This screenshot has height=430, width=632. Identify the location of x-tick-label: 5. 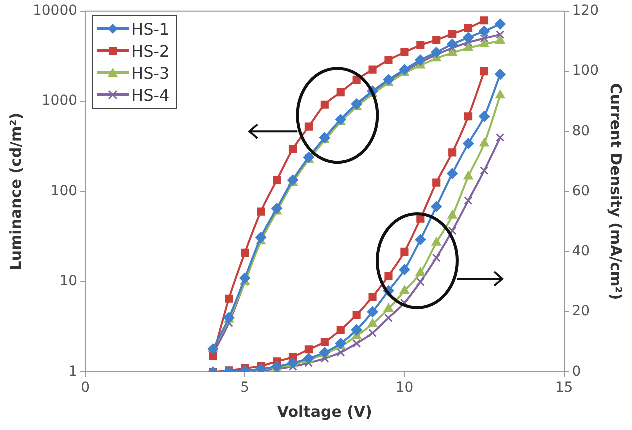
(245, 388).